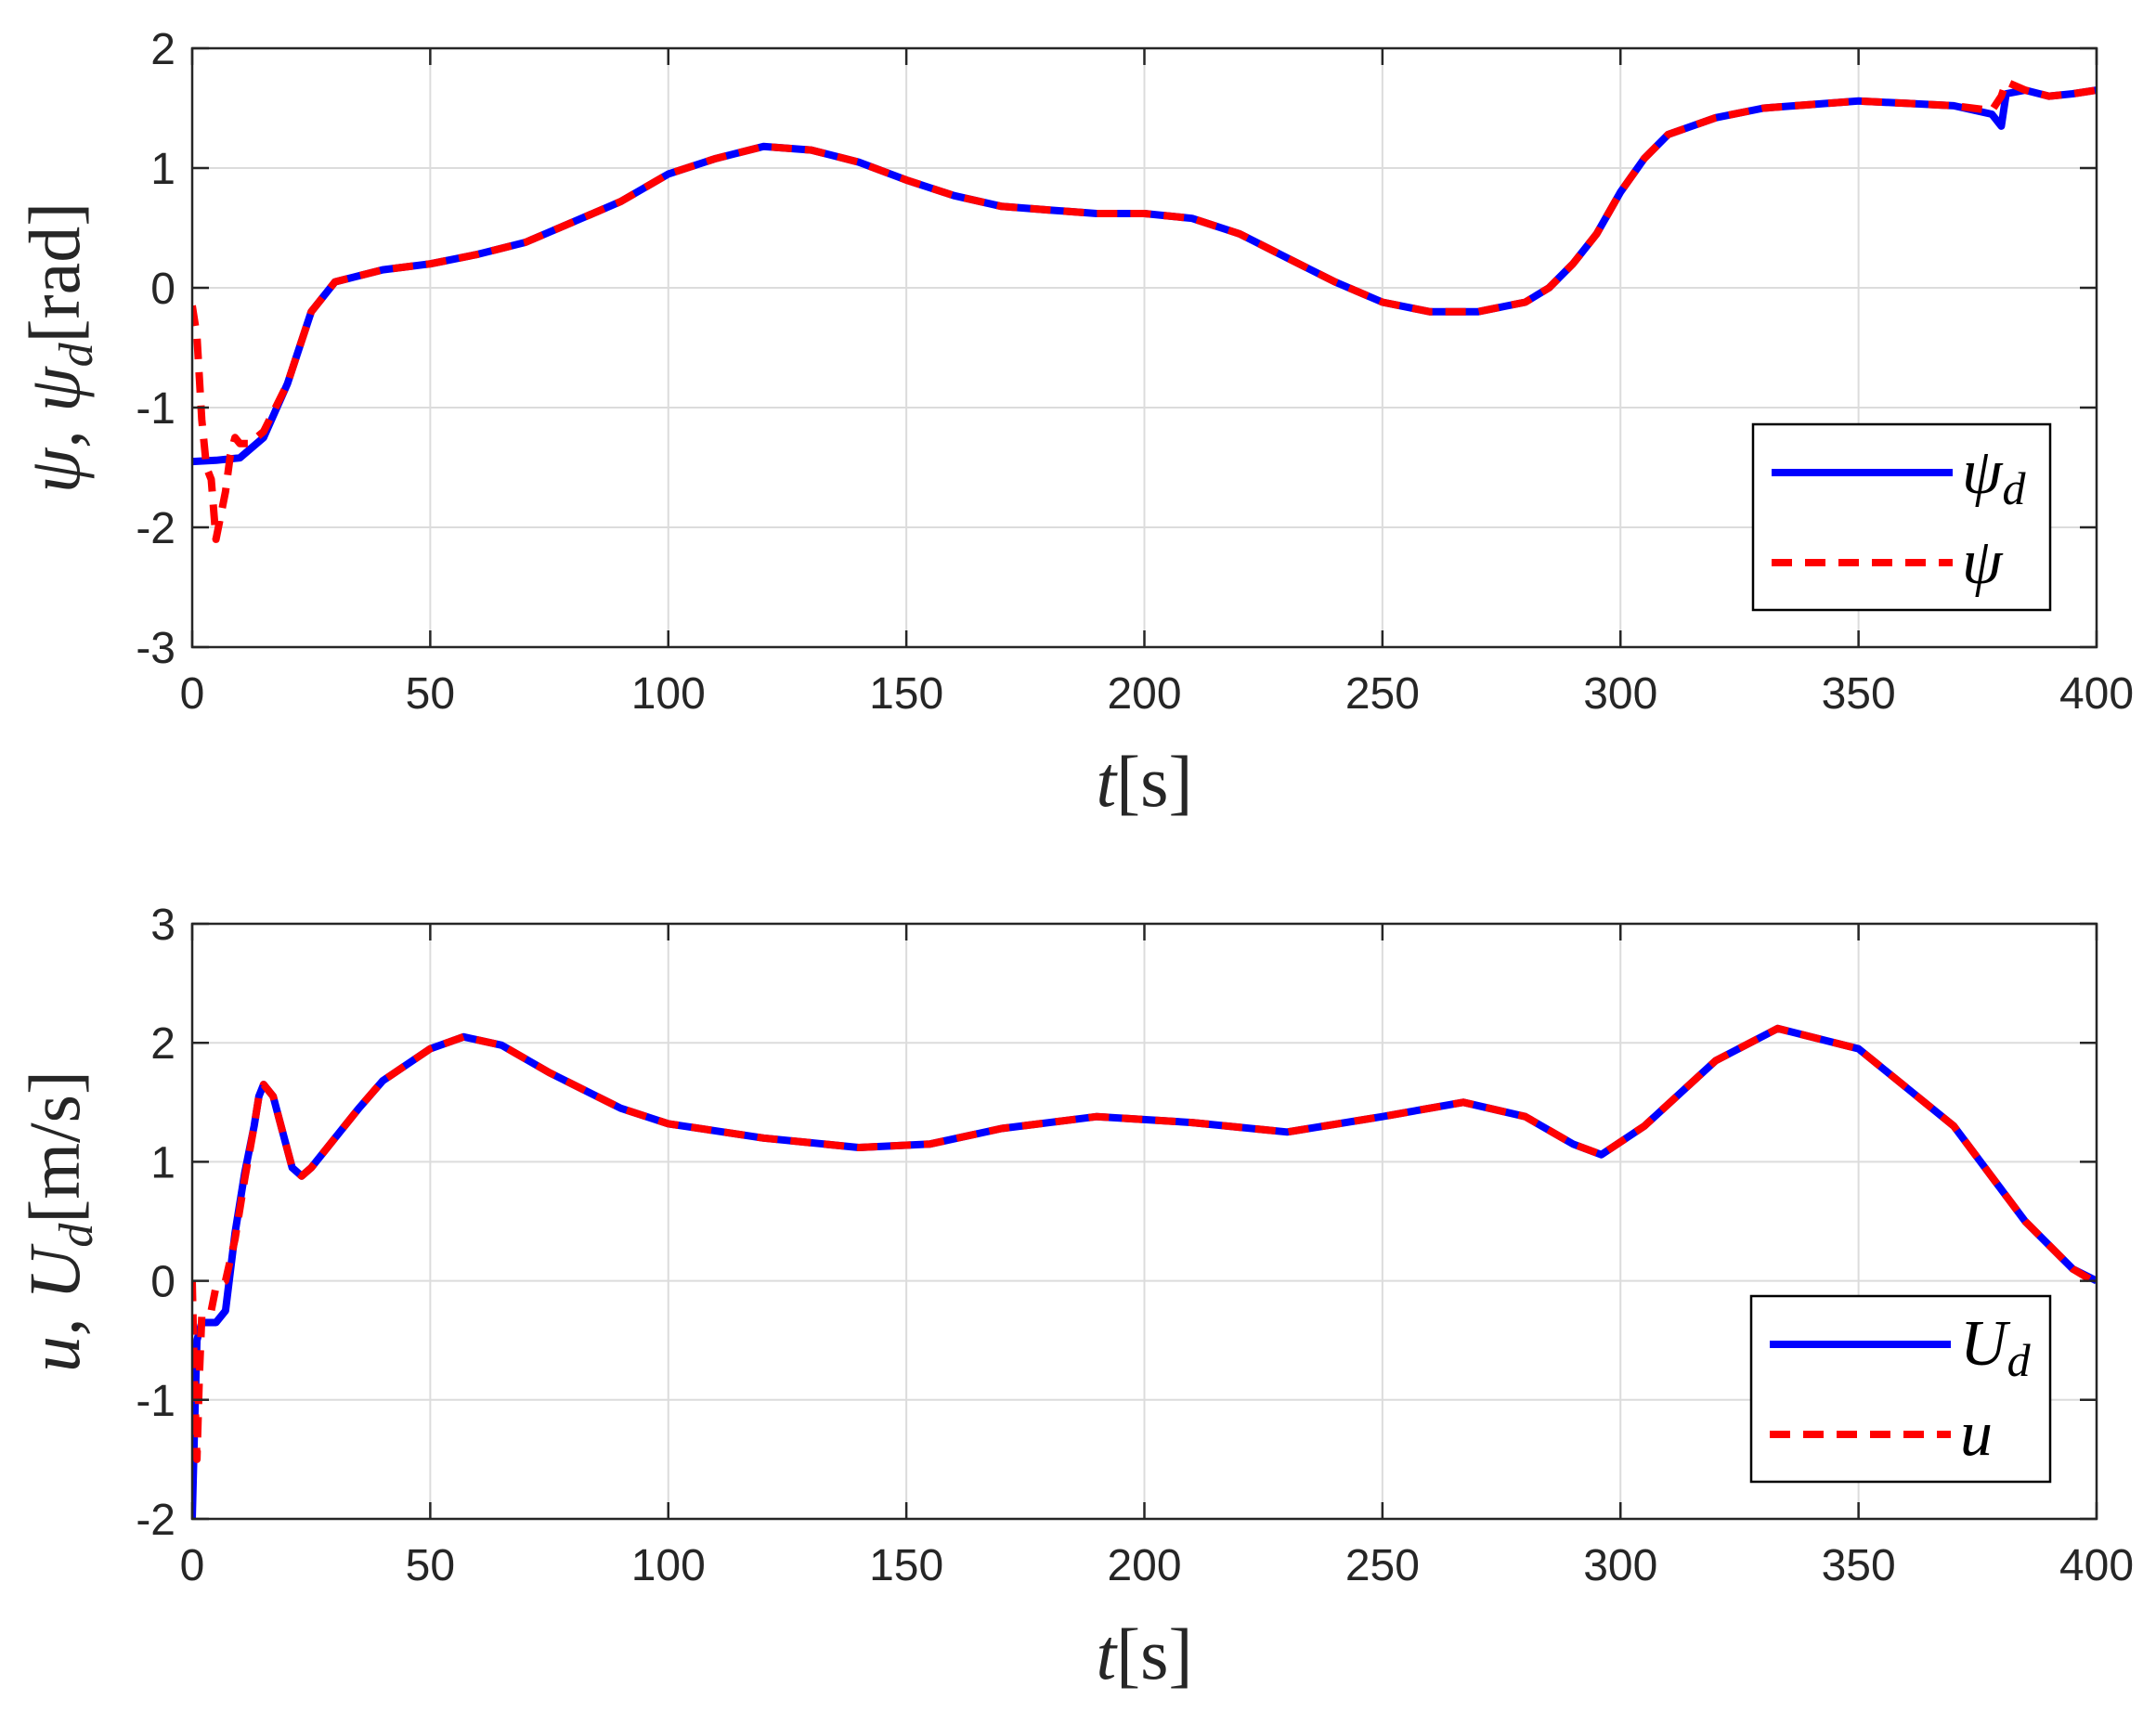  What do you see at coordinates (162, 925) in the screenshot?
I see `y-tick-label: 3` at bounding box center [162, 925].